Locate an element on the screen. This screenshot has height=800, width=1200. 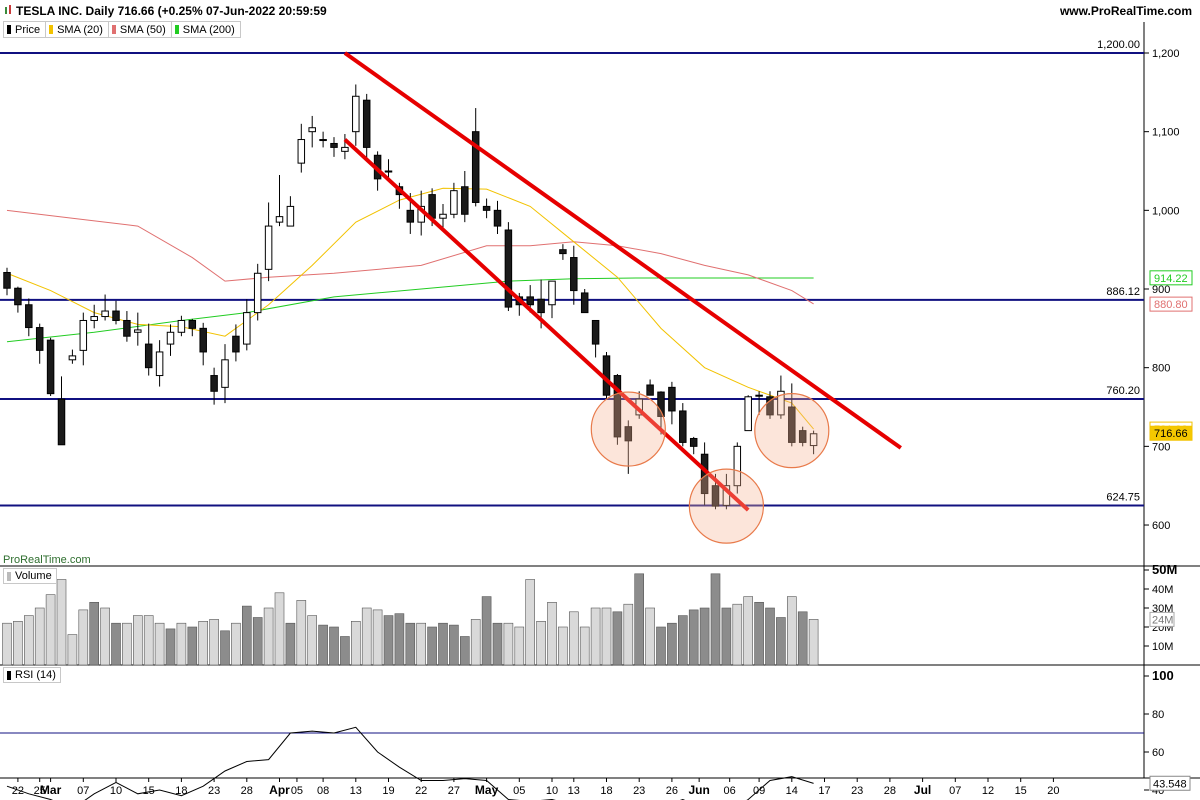
legend-item-sma200: SMA (200) is located at coordinates (205, 29).